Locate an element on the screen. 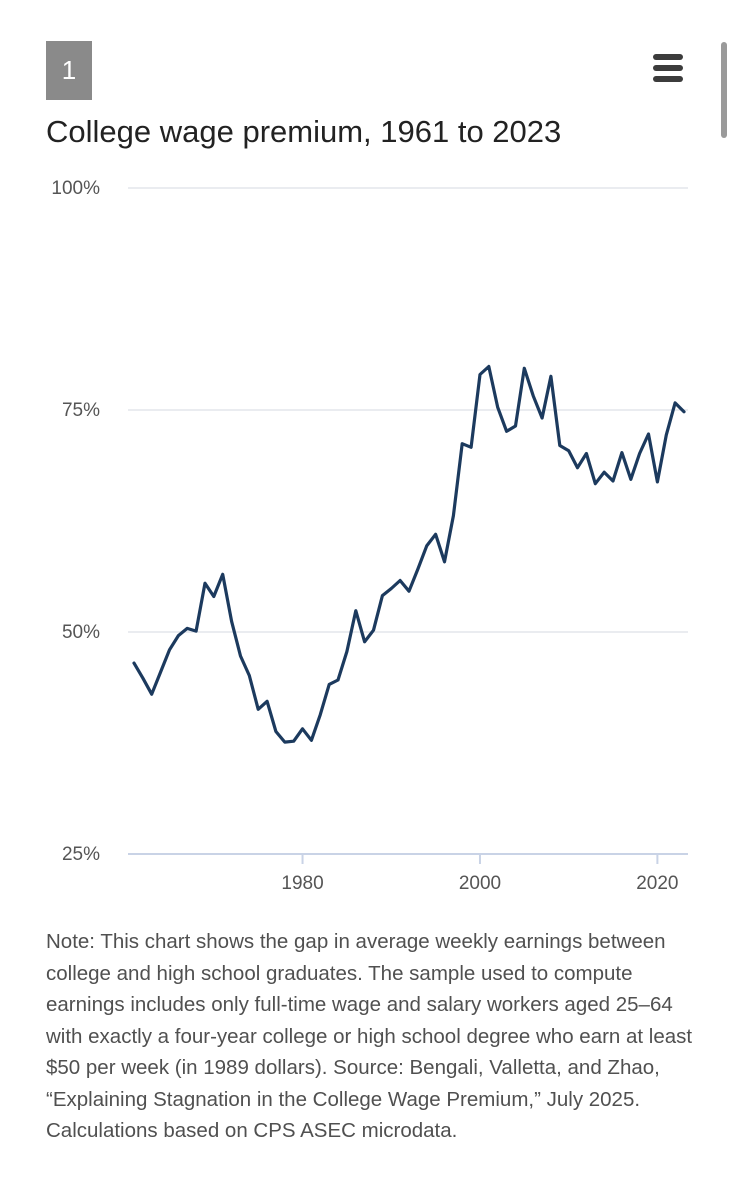  y-tick-label: 75% is located at coordinates (81, 410).